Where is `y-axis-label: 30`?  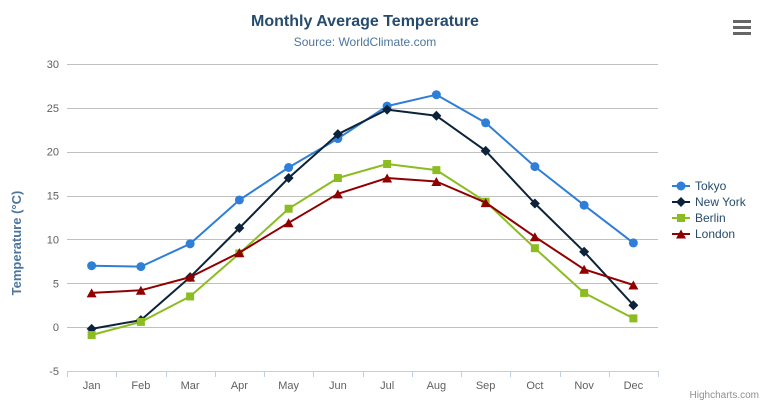
y-axis-label: 30 is located at coordinates (53, 65).